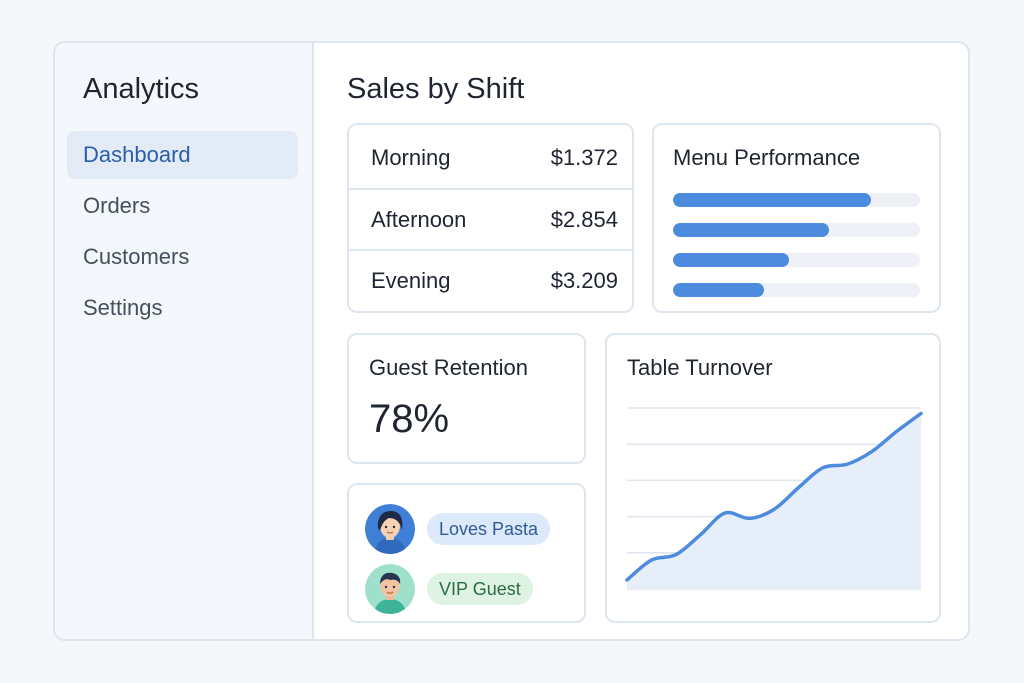  I want to click on shift-value: $3.209, so click(584, 280).